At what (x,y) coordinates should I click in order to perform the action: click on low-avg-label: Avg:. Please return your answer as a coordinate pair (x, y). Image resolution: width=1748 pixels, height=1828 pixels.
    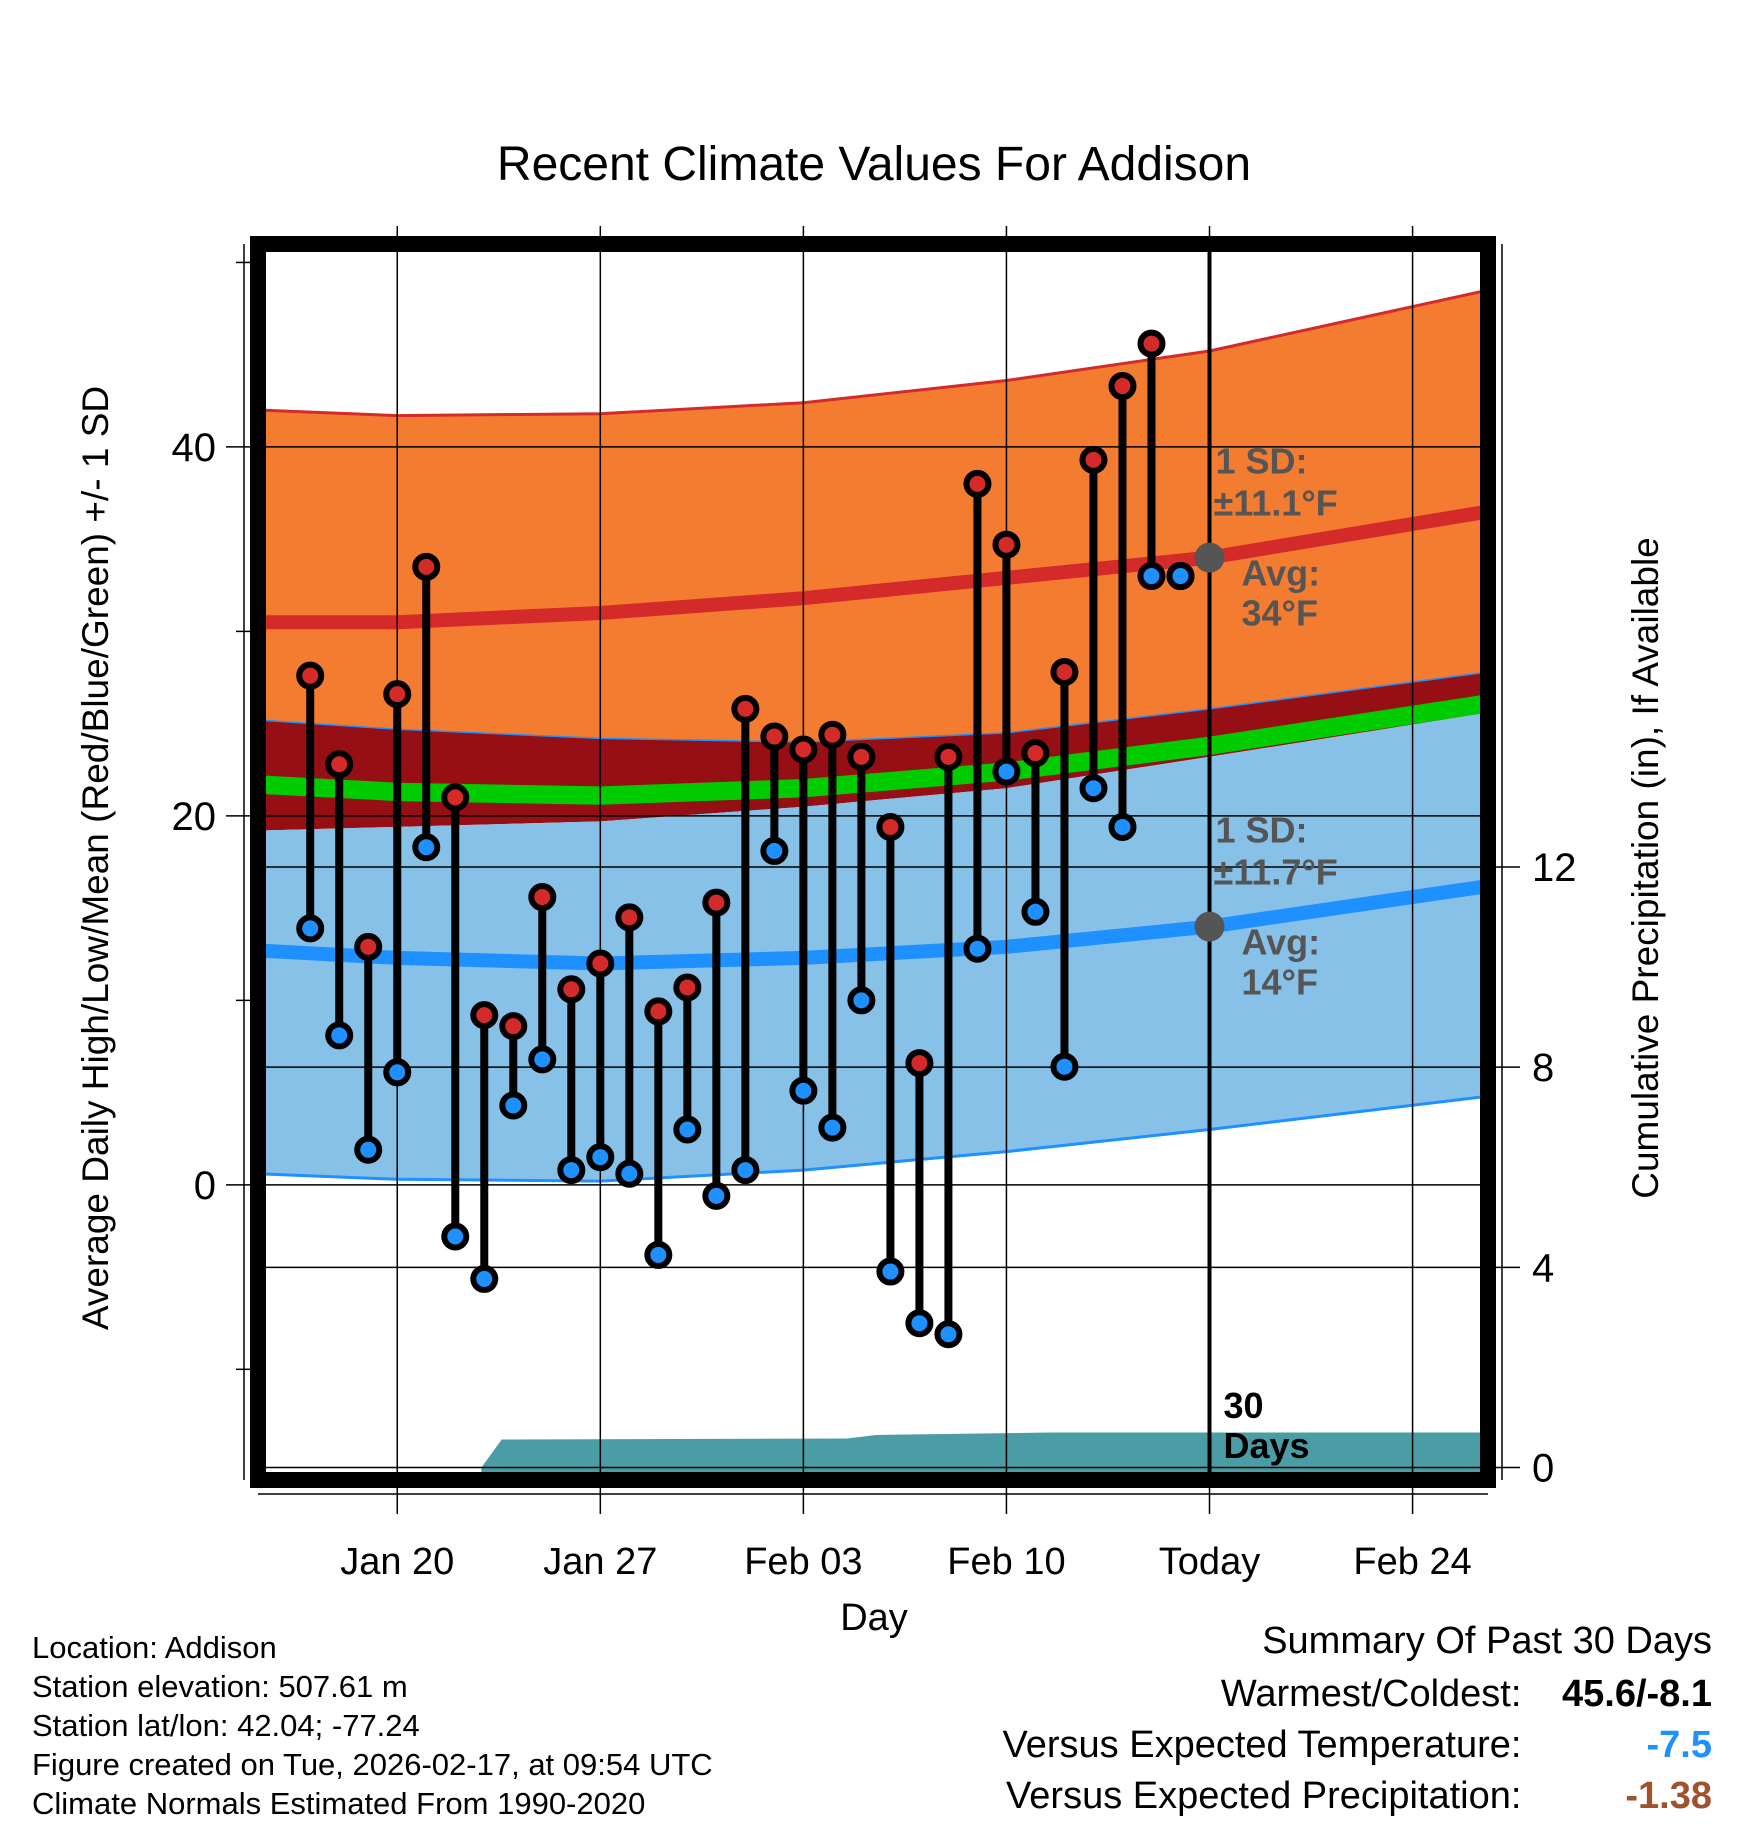
    Looking at the image, I should click on (1281, 942).